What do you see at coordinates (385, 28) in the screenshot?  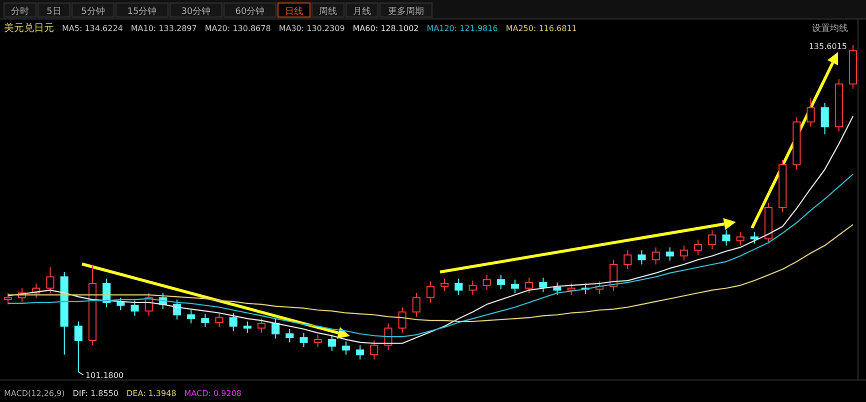 I see `text: MA60: 128.1002` at bounding box center [385, 28].